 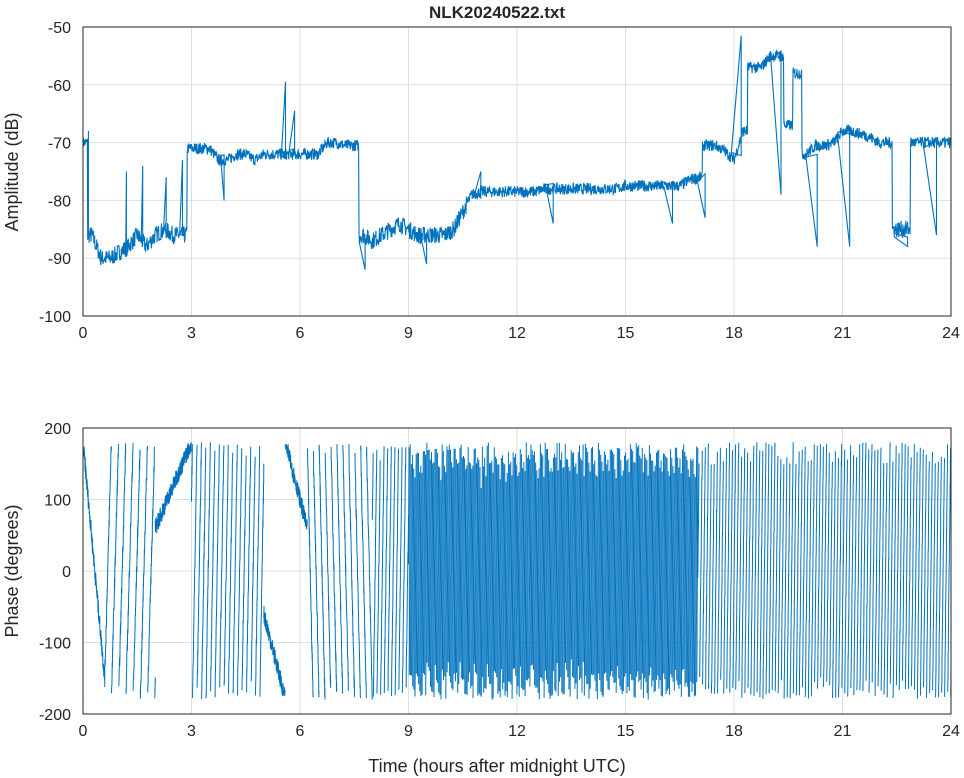 What do you see at coordinates (59, 28) in the screenshot?
I see `y-tick-label: -50` at bounding box center [59, 28].